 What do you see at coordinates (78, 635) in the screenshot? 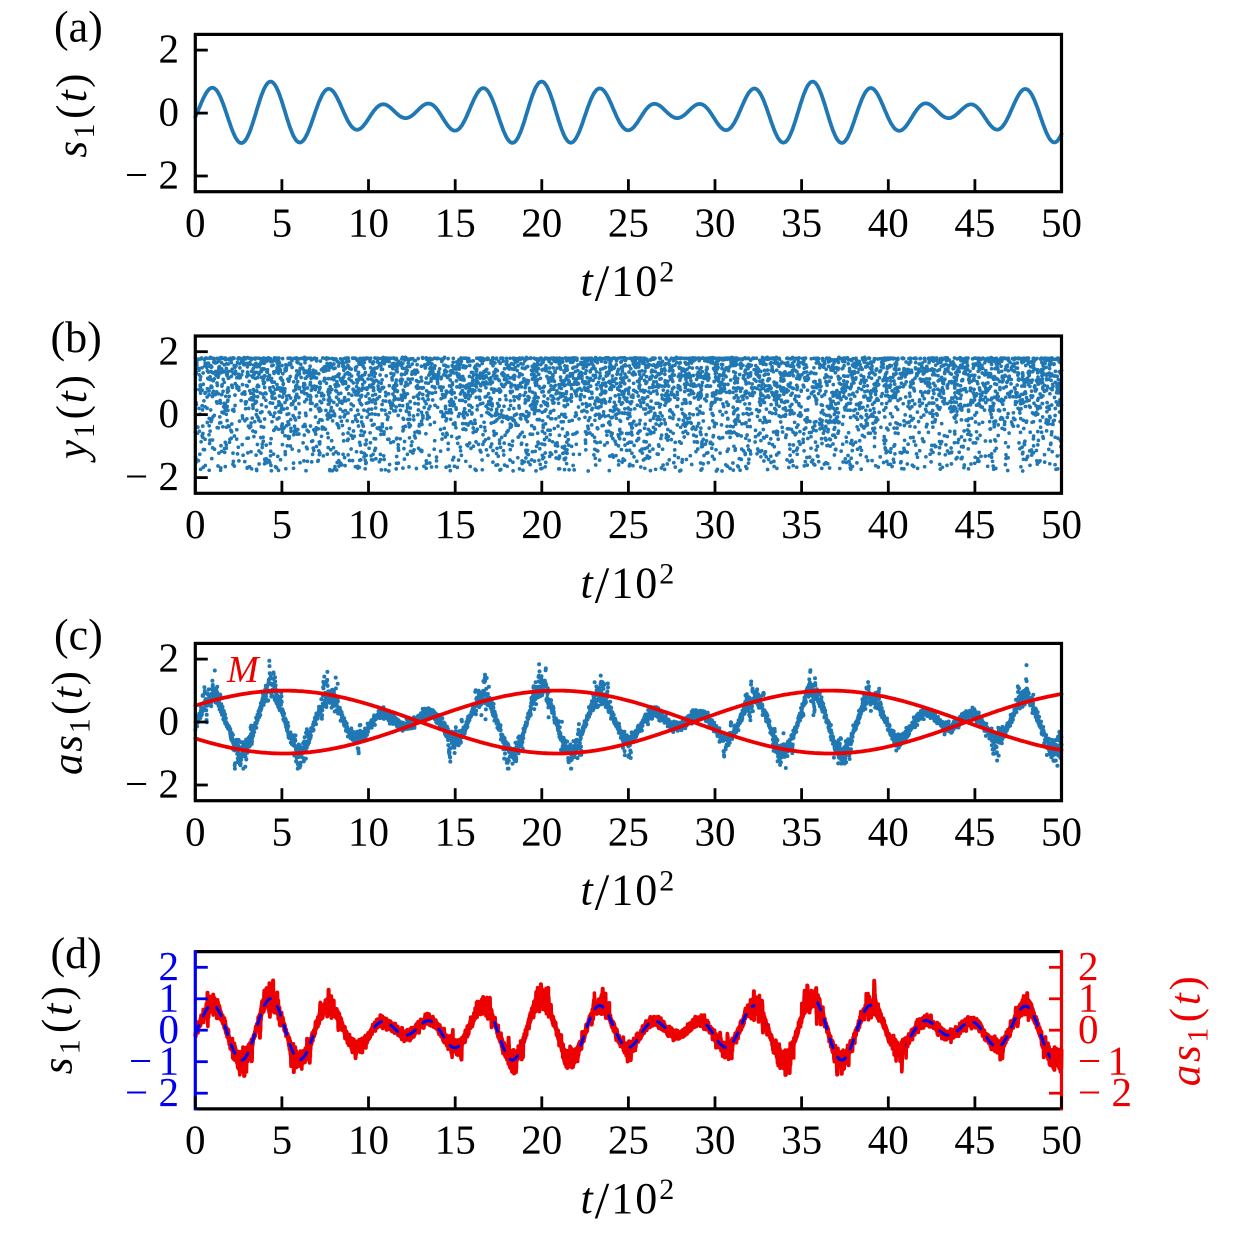
I see `svg-text: (c)` at bounding box center [78, 635].